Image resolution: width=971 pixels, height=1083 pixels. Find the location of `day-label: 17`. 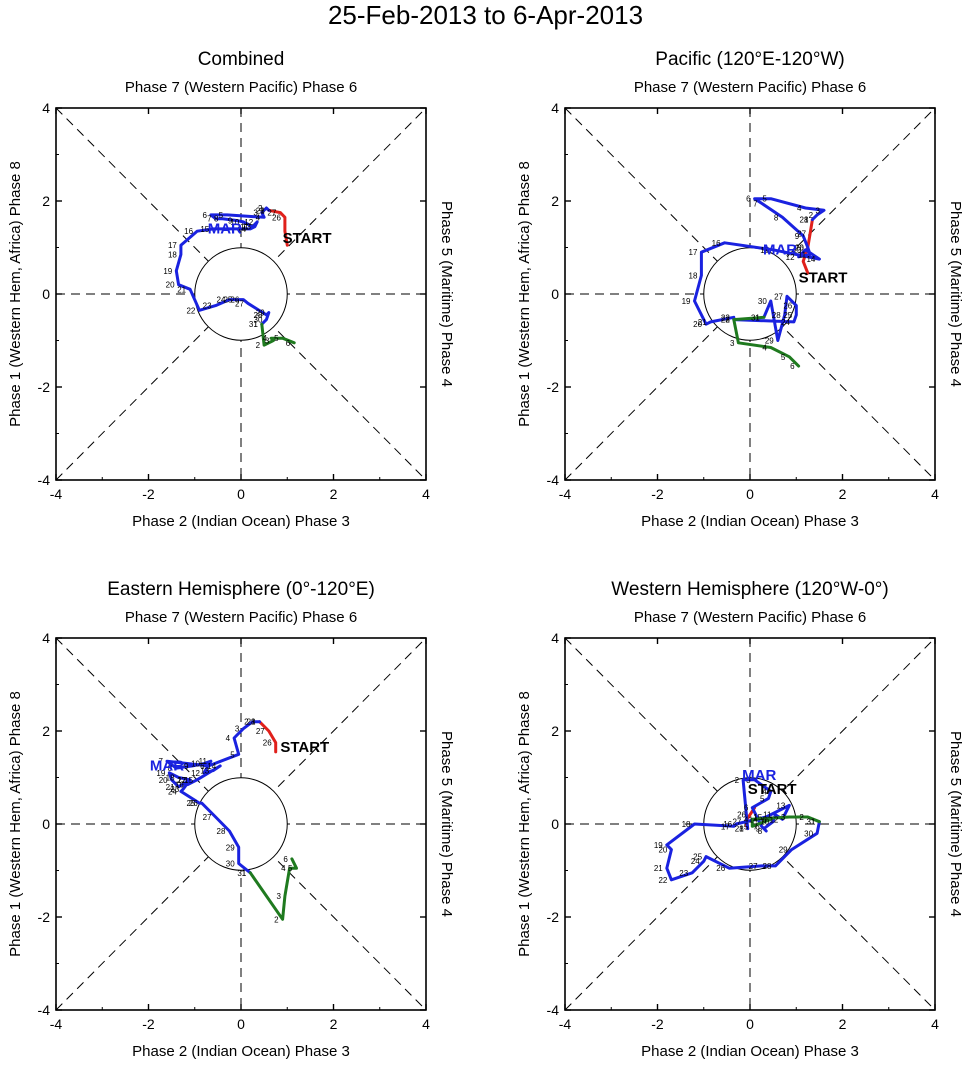

day-label: 17 is located at coordinates (693, 252).